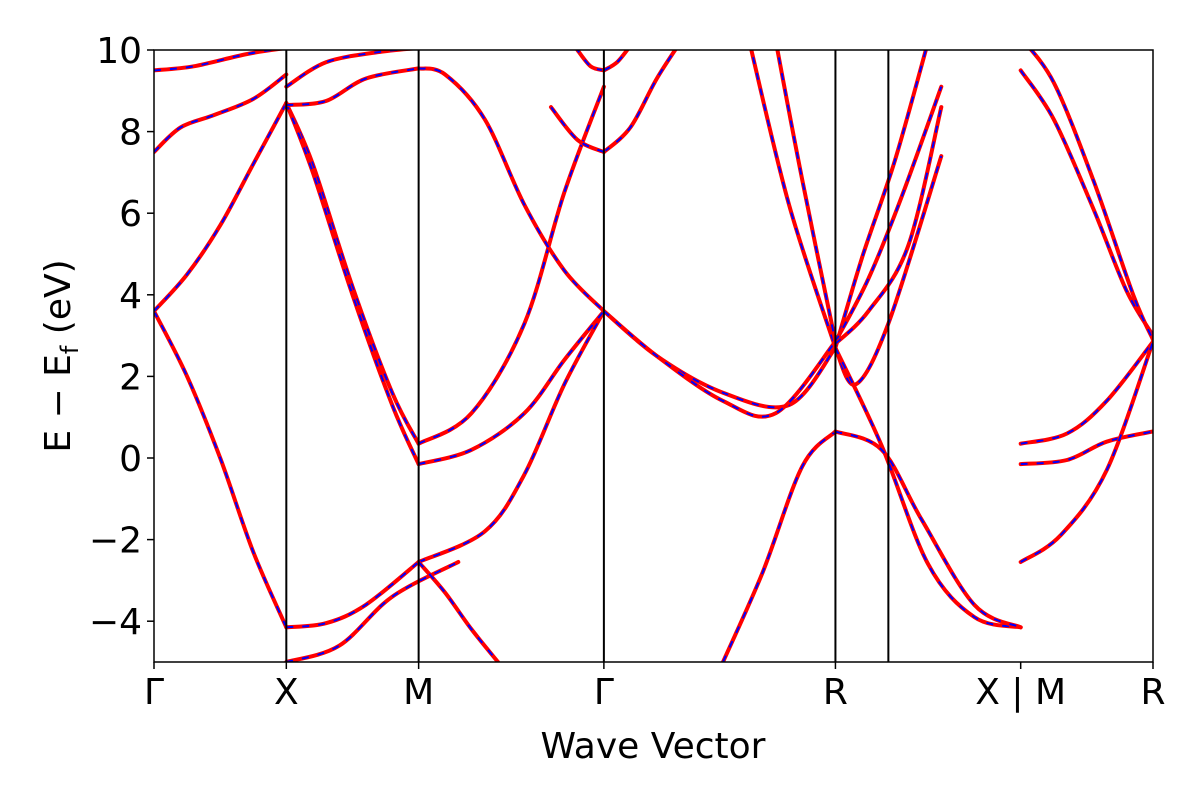 Image resolution: width=1200 pixels, height=800 pixels. What do you see at coordinates (130, 459) in the screenshot?
I see `y-tick-label: 0` at bounding box center [130, 459].